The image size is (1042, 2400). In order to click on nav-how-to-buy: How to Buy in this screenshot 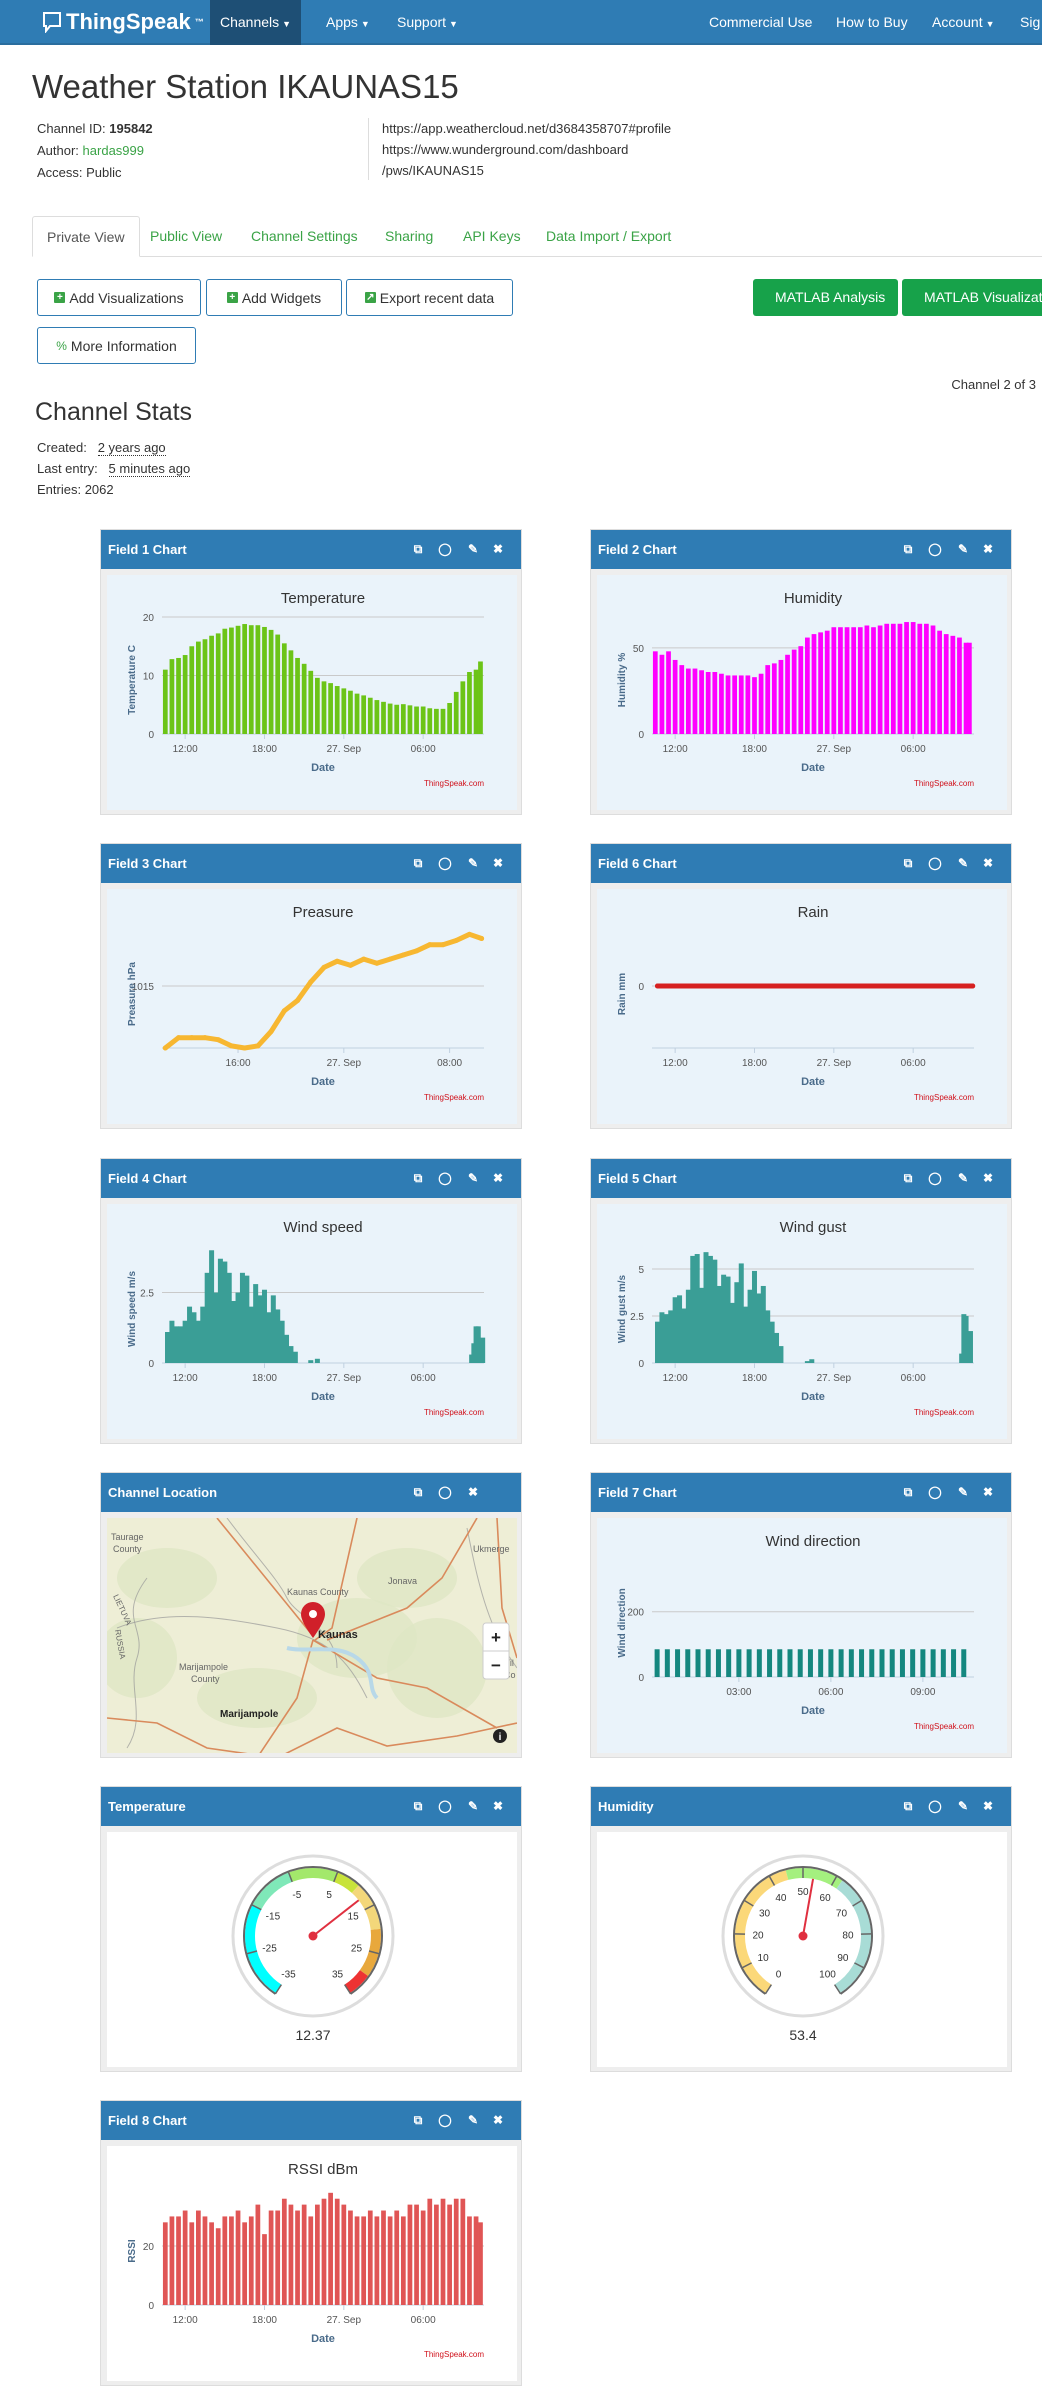, I will do `click(872, 22)`.